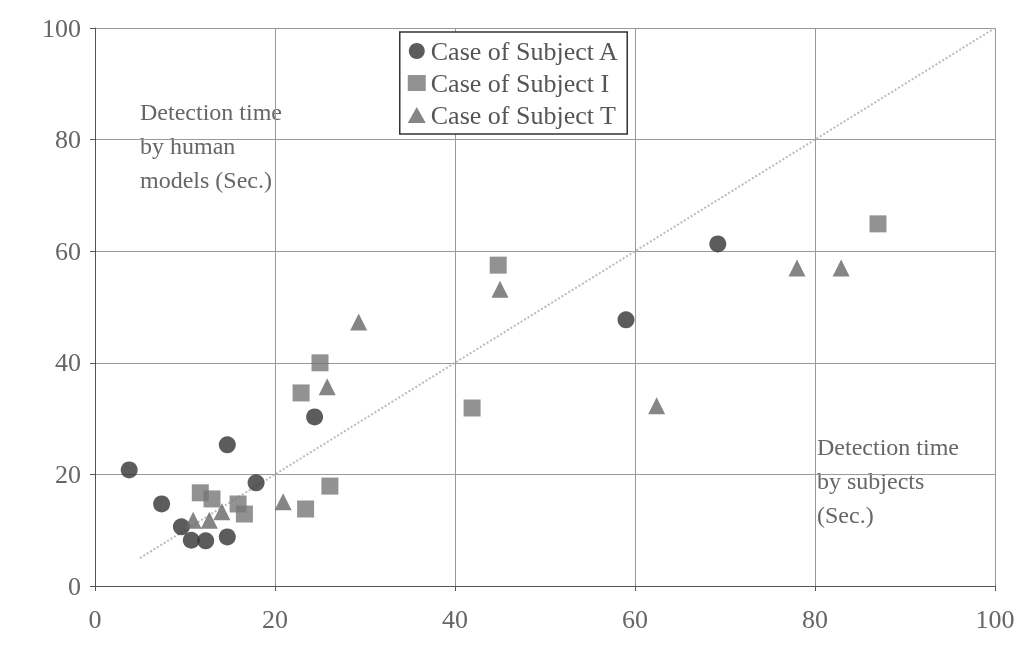  Describe the element at coordinates (275, 619) in the screenshot. I see `x-tick-label: 20` at that location.